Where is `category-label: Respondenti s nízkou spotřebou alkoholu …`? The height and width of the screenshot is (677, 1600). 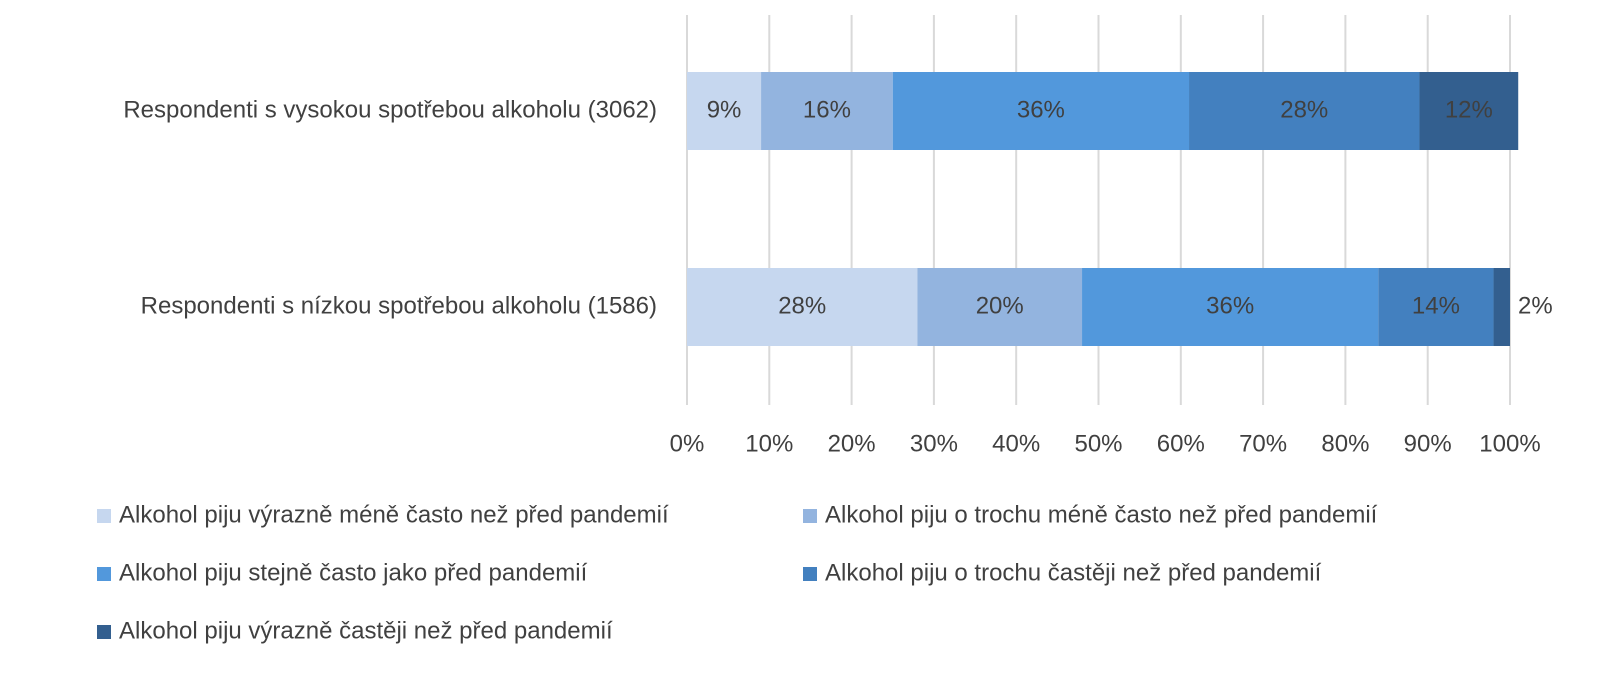 category-label: Respondenti s nízkou spotřebou alkoholu … is located at coordinates (399, 305).